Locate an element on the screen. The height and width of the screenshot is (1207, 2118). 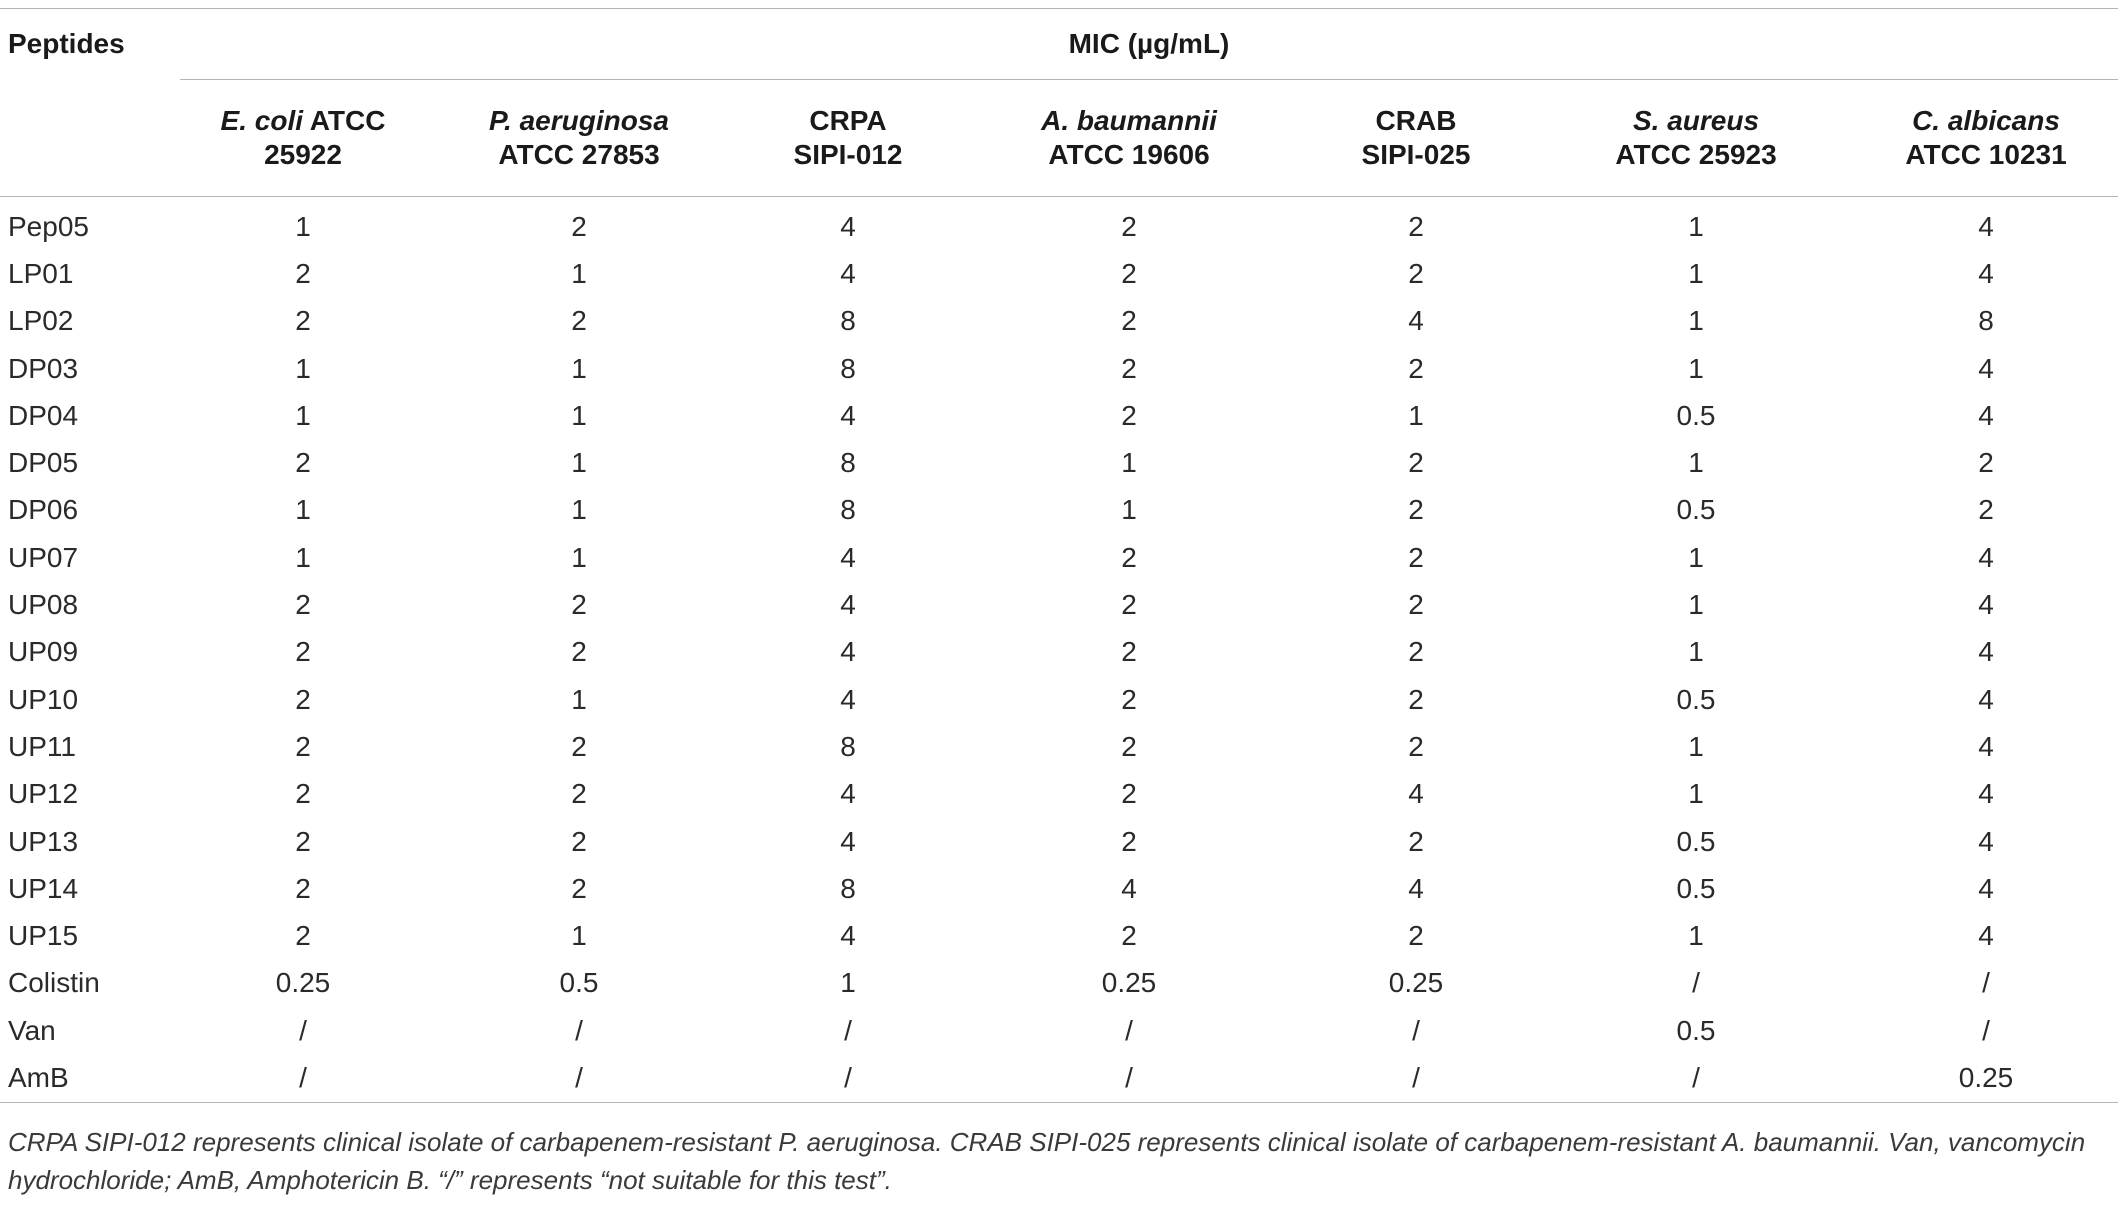
row-label: UP12 is located at coordinates (43, 794).